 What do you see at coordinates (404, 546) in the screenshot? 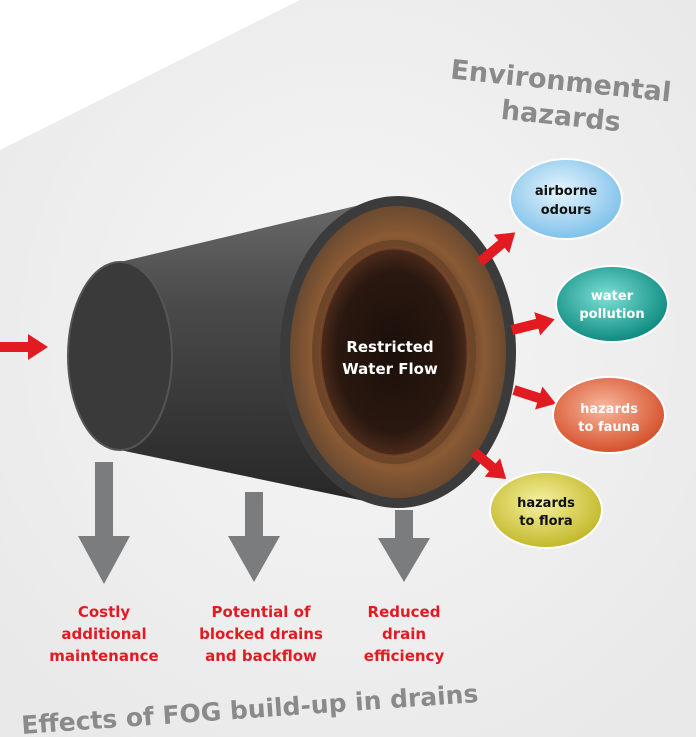
I see `down-arrow-efficiency` at bounding box center [404, 546].